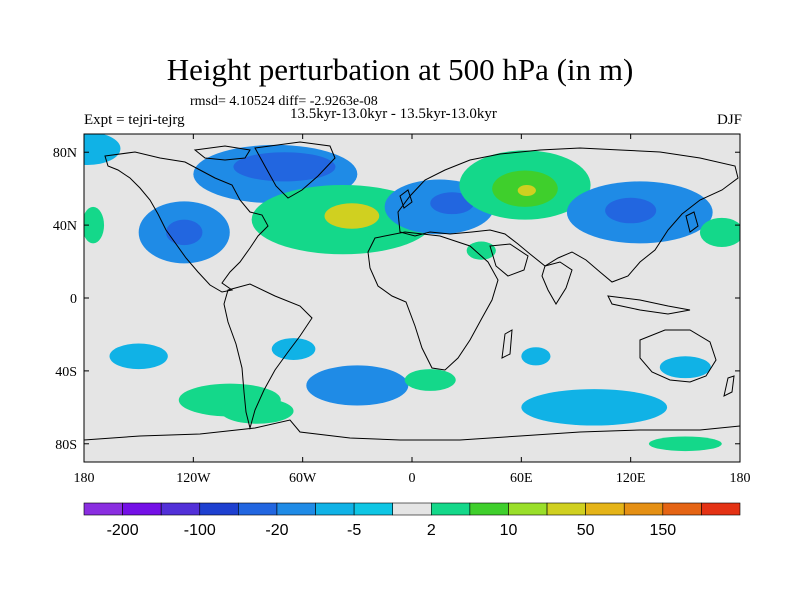  Describe the element at coordinates (303, 478) in the screenshot. I see `lon-tick-label: 60W` at that location.